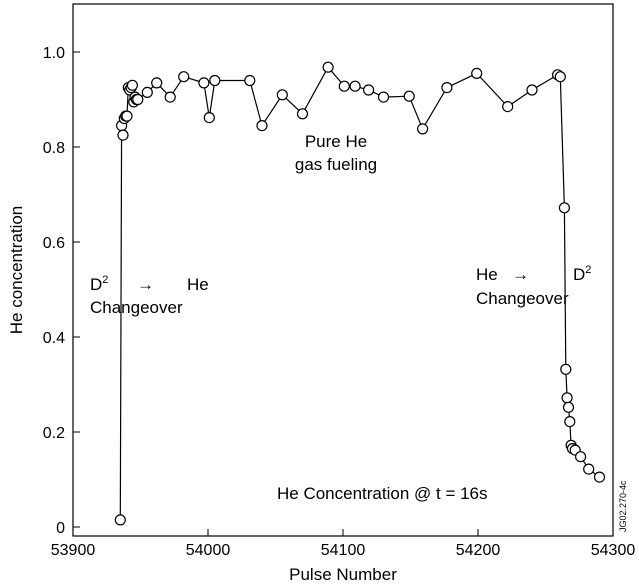 The width and height of the screenshot is (639, 588). Describe the element at coordinates (522, 298) in the screenshot. I see `right-annotation-line2: Changeover` at that location.